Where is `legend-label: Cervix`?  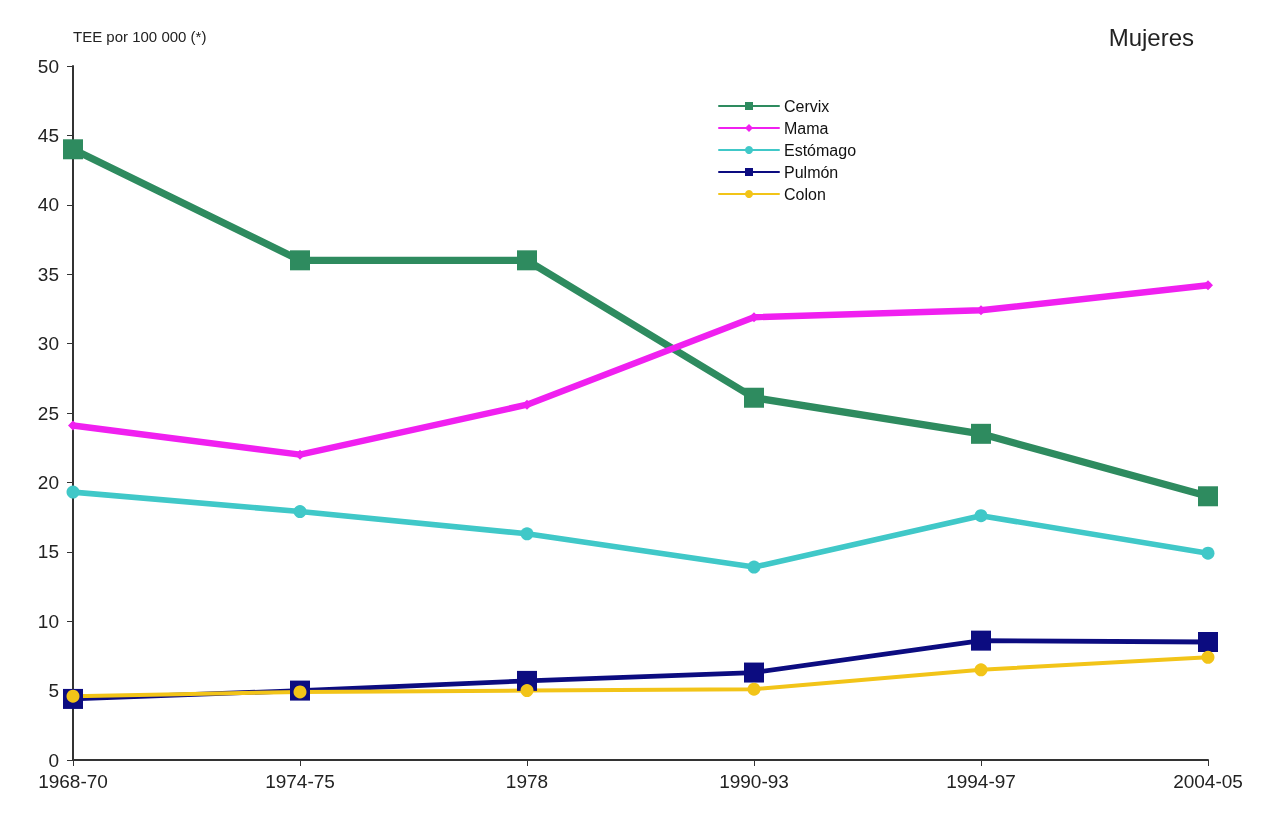
legend-label: Cervix is located at coordinates (807, 106).